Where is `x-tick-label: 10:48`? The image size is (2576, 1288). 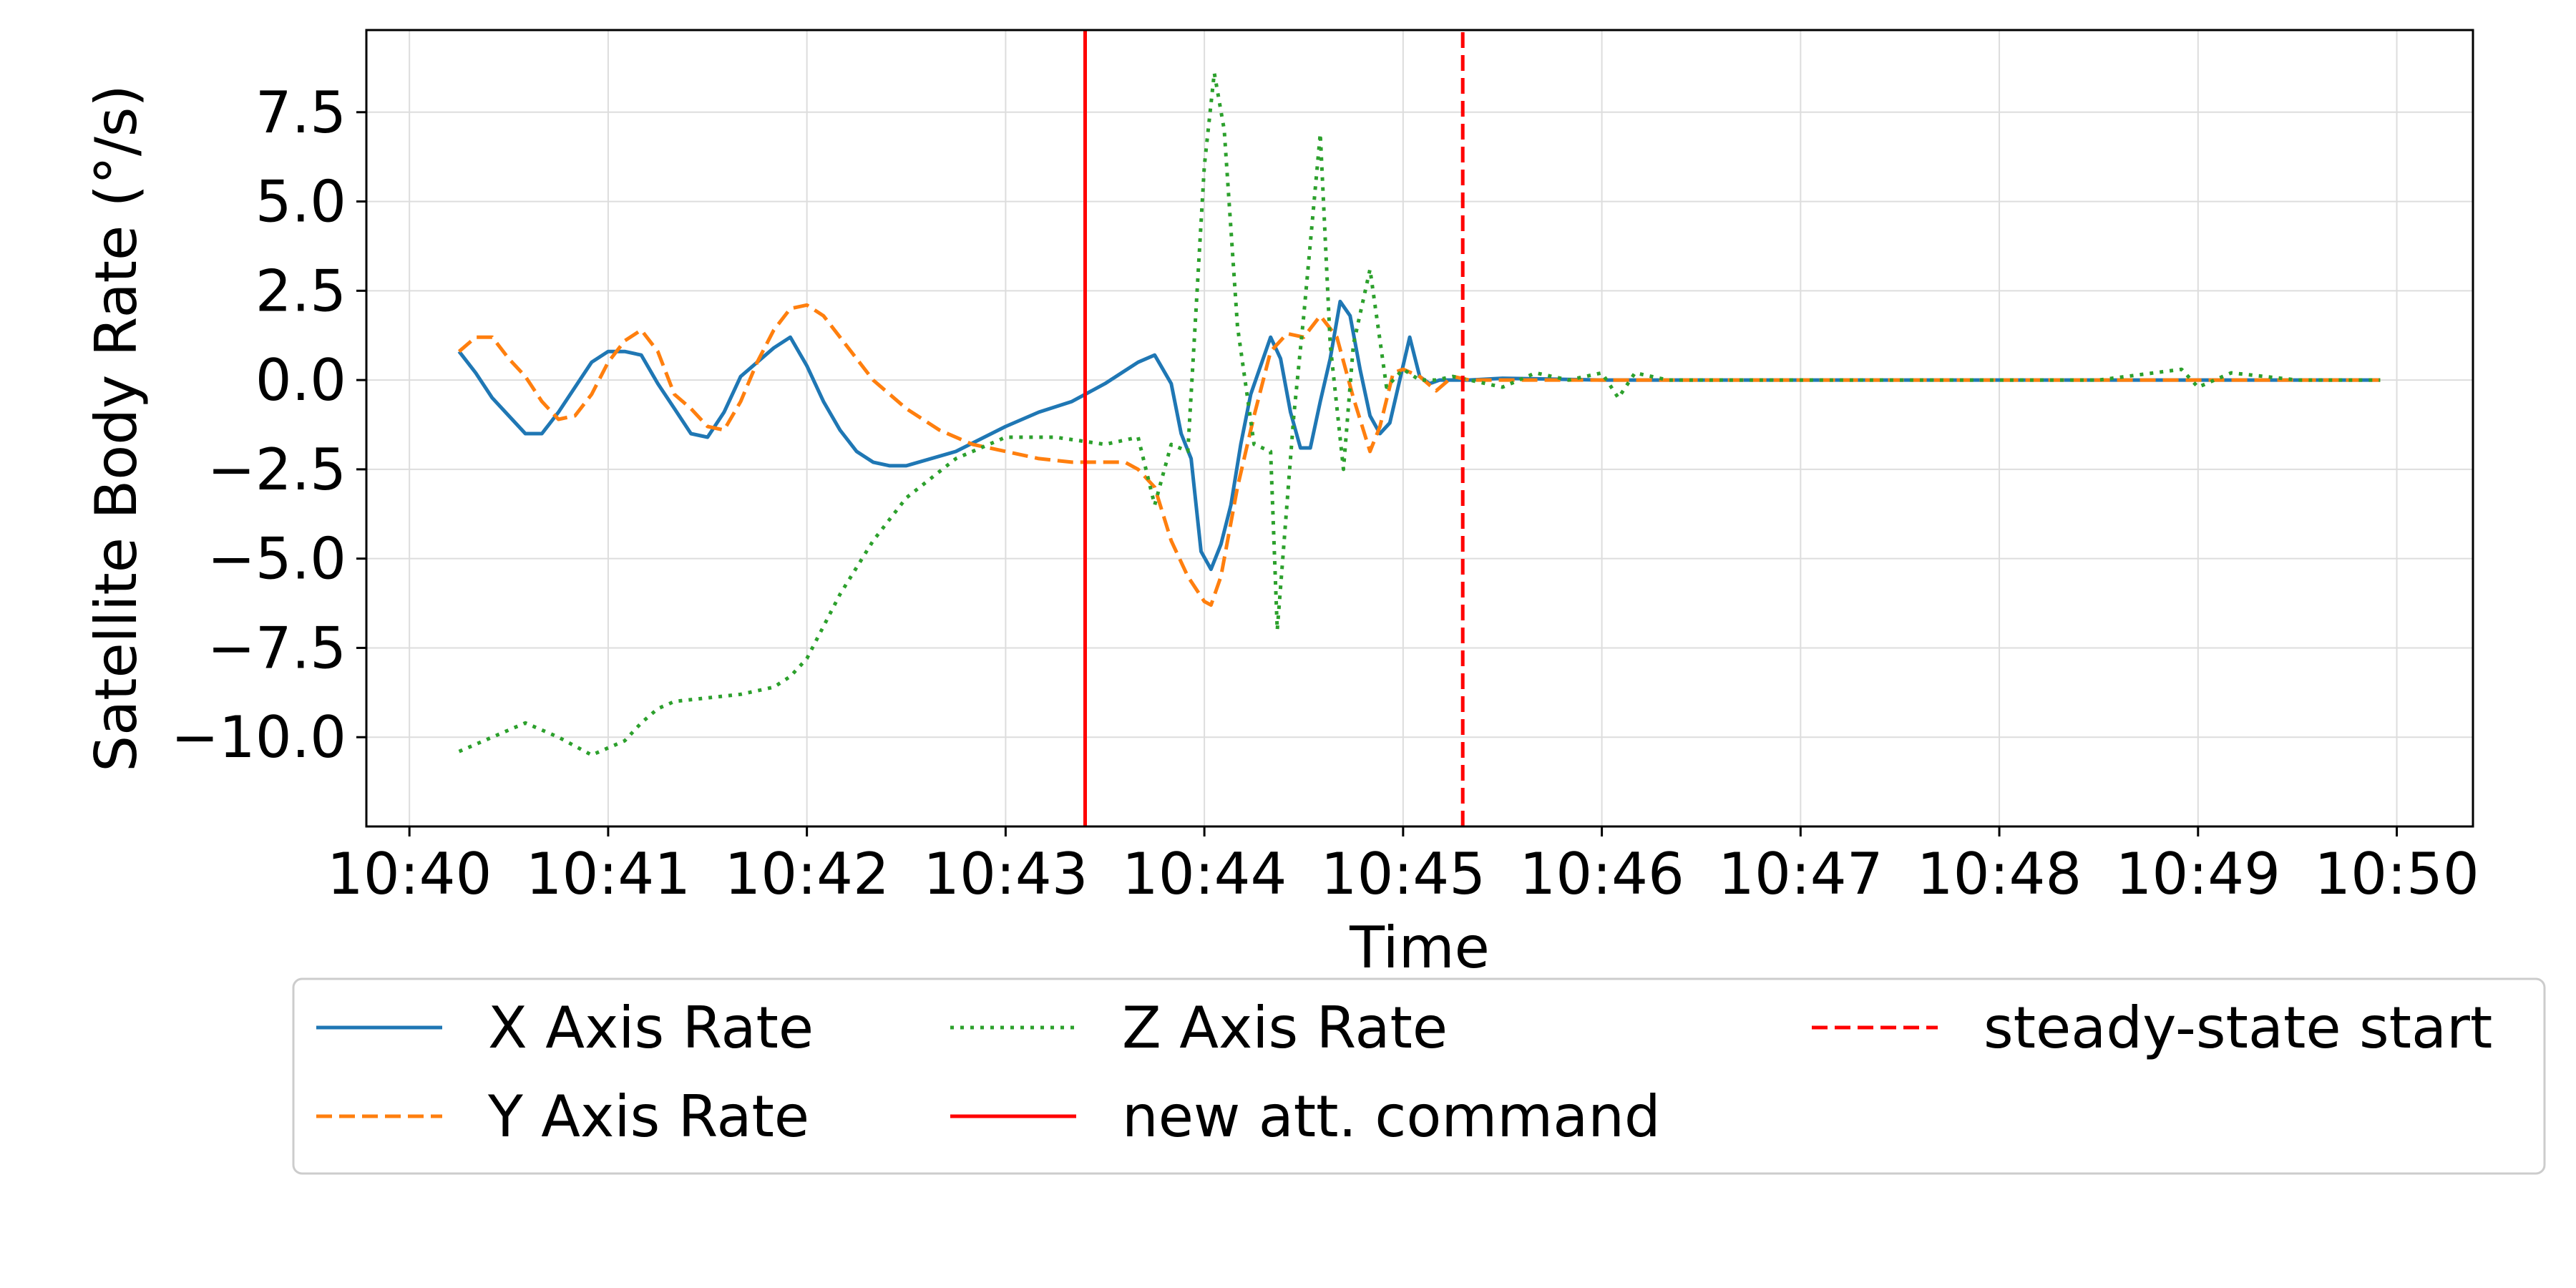
x-tick-label: 10:48 is located at coordinates (1999, 874).